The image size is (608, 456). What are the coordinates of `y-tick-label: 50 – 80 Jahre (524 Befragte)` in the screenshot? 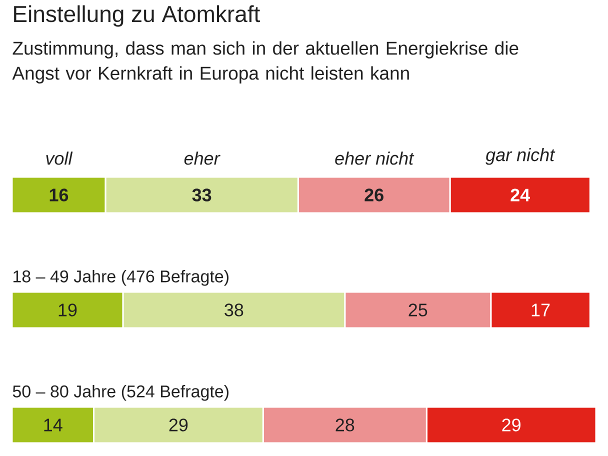 It's located at (120, 392).